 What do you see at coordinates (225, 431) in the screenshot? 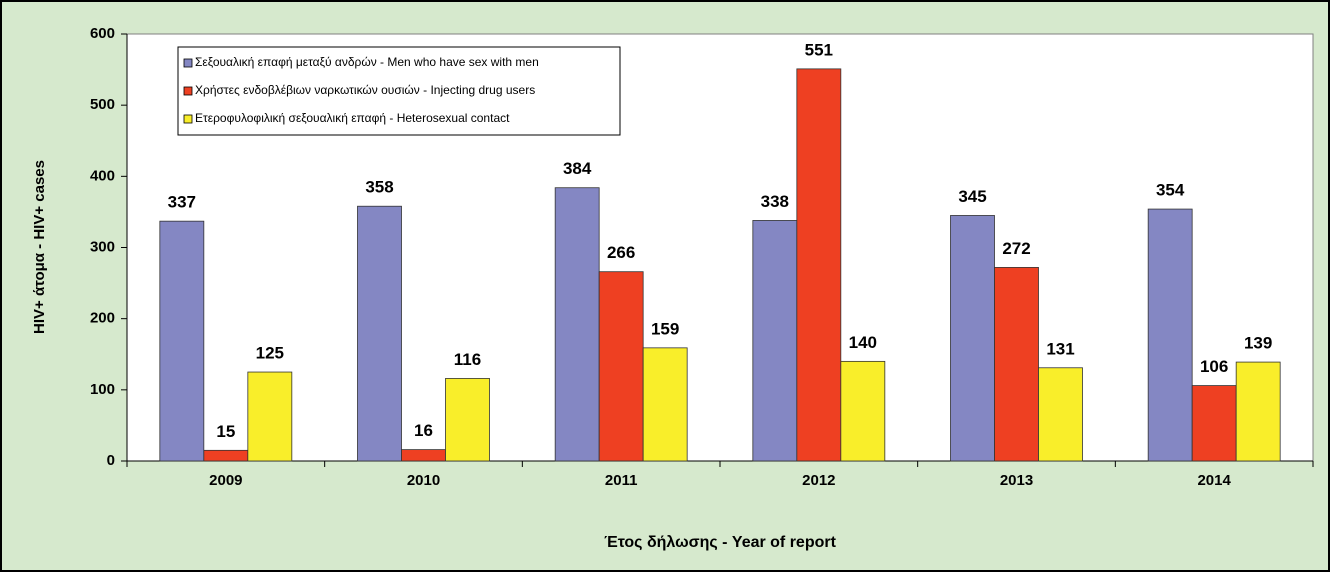
I see `data-label: 15` at bounding box center [225, 431].